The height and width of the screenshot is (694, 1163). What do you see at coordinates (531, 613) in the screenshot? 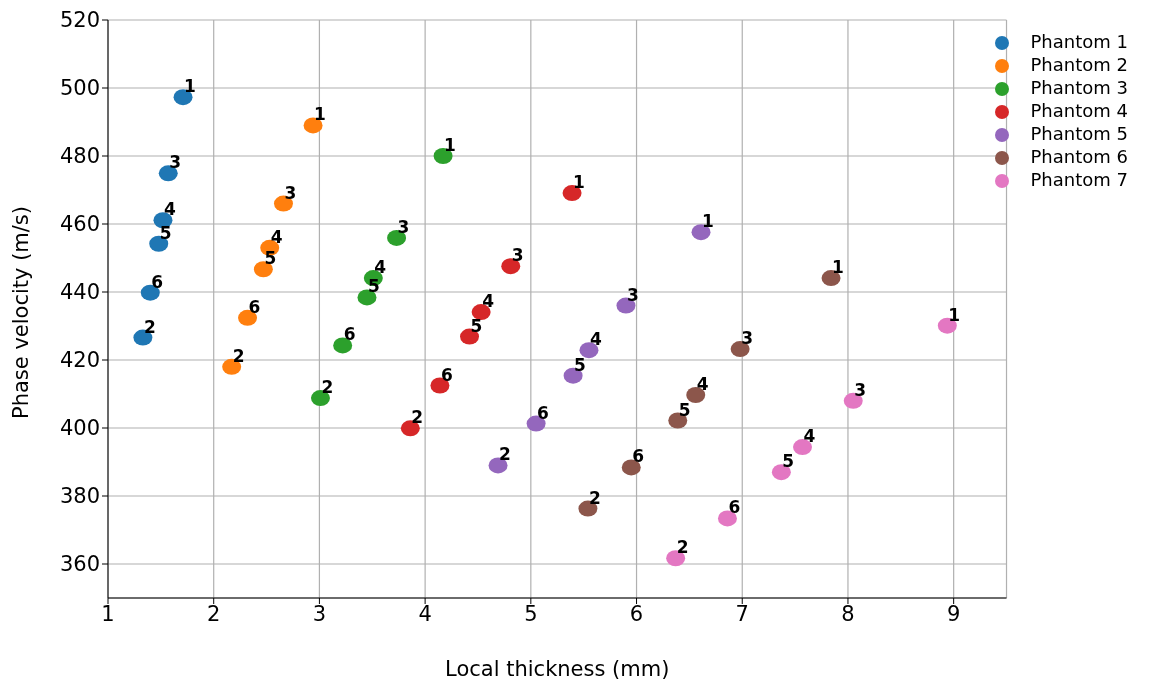
I see `x-tick-label: 5` at bounding box center [531, 613].